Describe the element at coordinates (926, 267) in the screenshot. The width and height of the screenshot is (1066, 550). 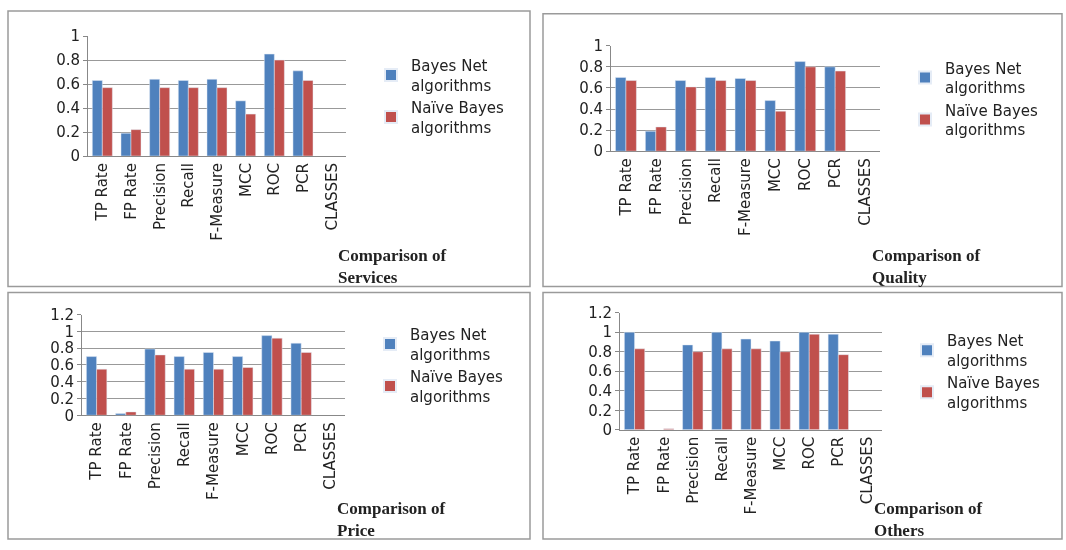
I see `text: Comparison of Quality` at that location.